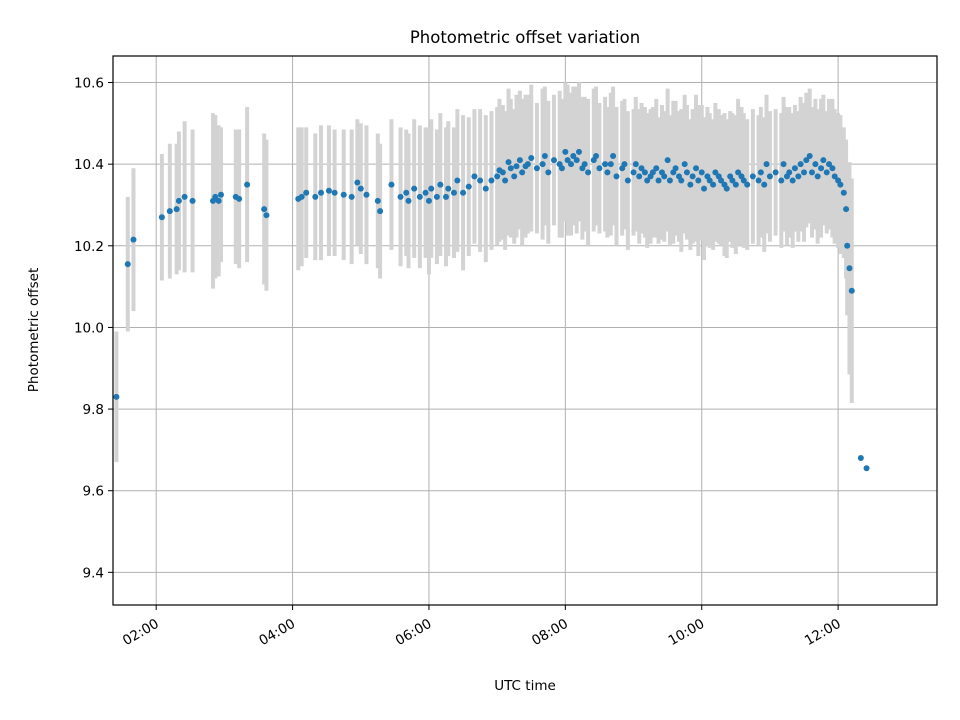  What do you see at coordinates (89, 247) in the screenshot?
I see `y-tick-label: 10.2` at bounding box center [89, 247].